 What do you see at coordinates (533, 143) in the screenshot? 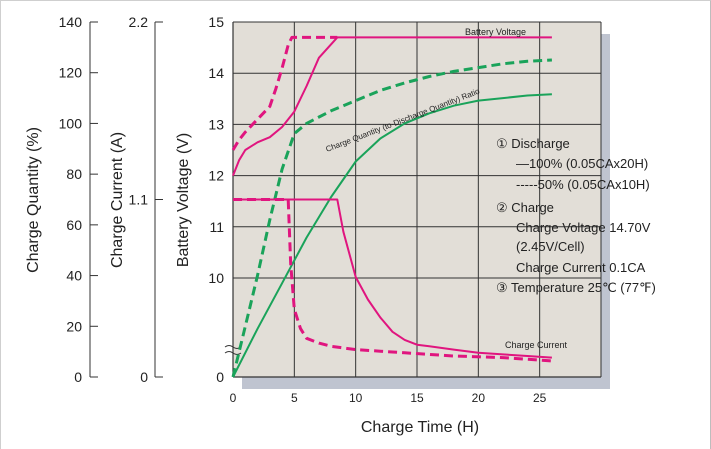
I see `legend-discharge-title: ① Discharge` at bounding box center [533, 143].